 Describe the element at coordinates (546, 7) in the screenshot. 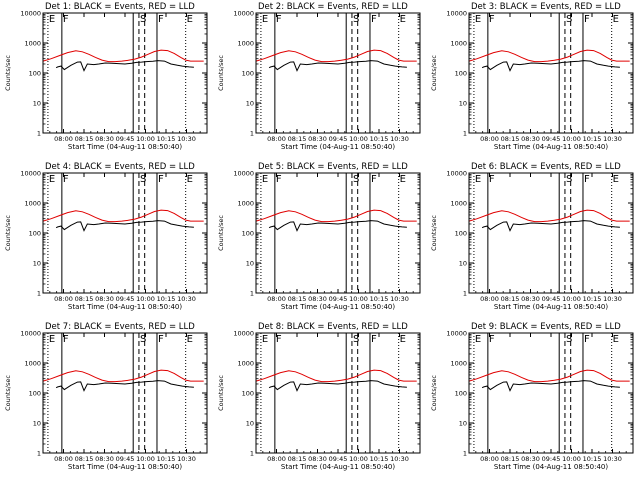

I see `panel-title: Det 3: BLACK = Events, RED = LLD` at that location.